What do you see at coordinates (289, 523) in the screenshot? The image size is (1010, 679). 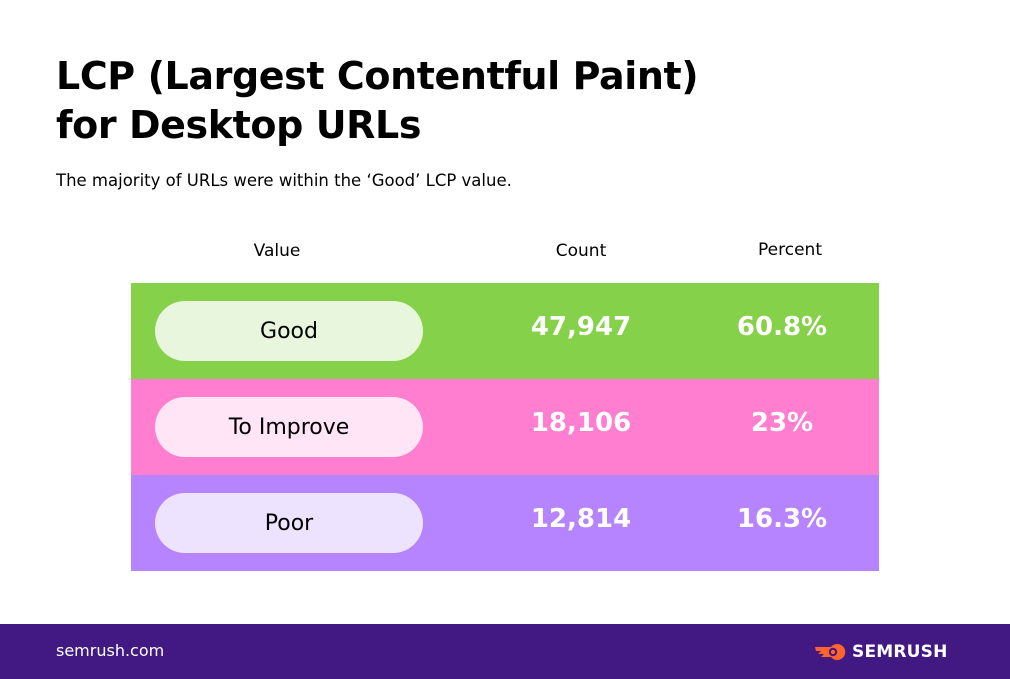 I see `value-pill-poor: Poor` at bounding box center [289, 523].